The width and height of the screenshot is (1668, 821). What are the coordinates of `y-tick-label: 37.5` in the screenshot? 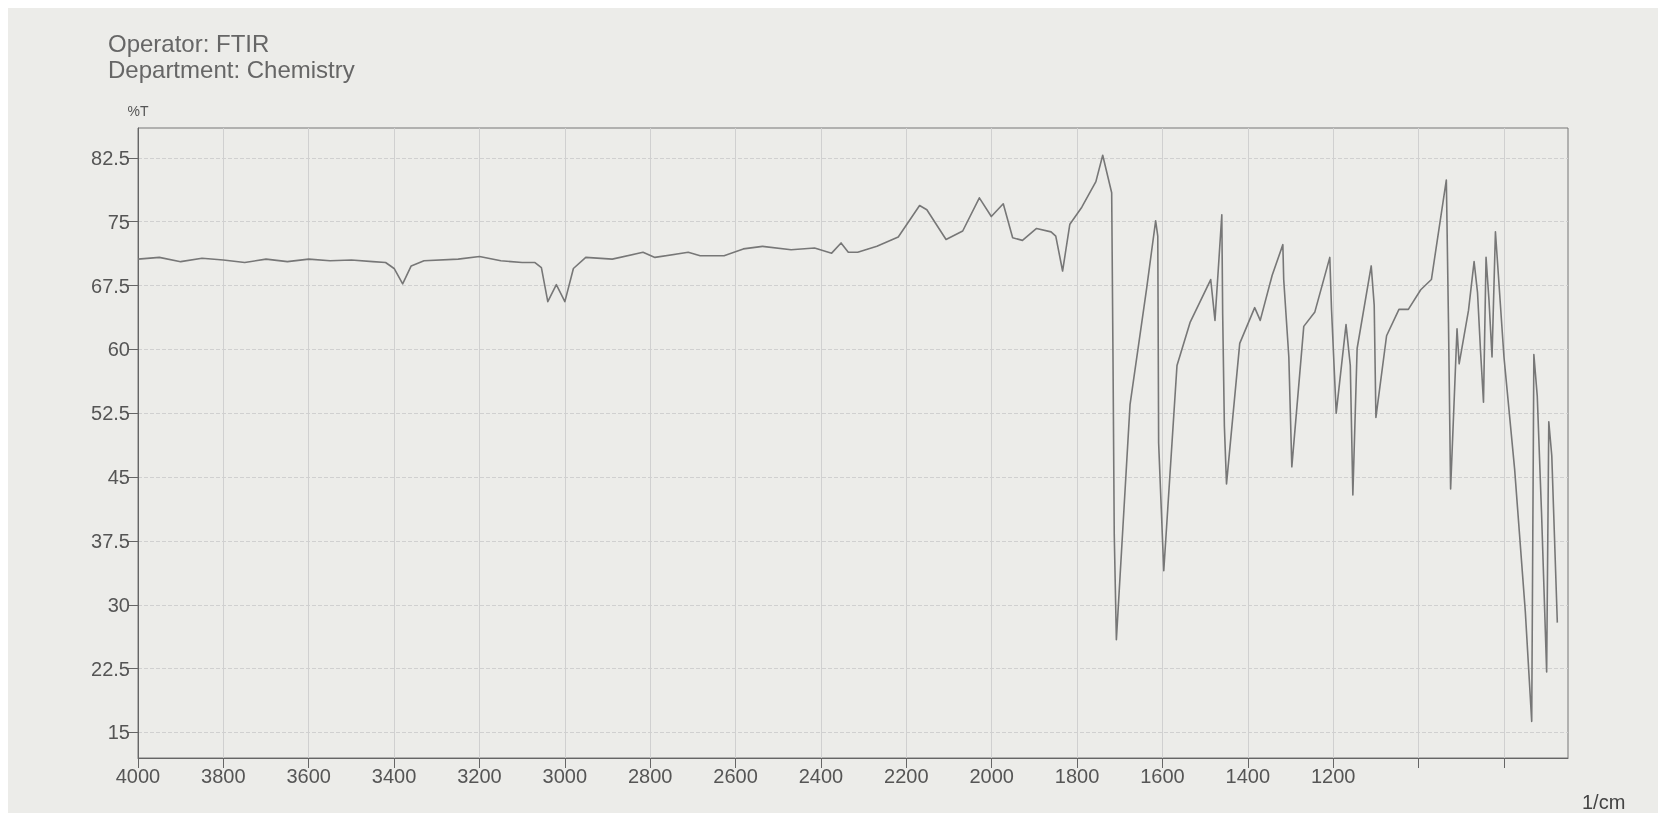 It's located at (110, 540).